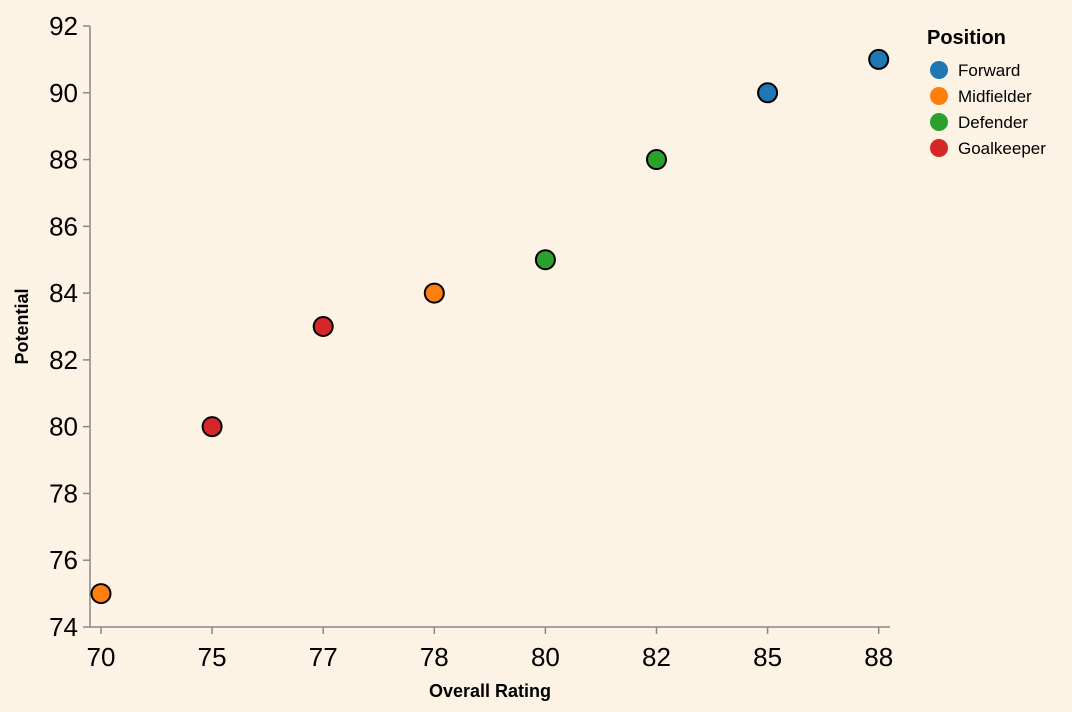 The height and width of the screenshot is (712, 1072). What do you see at coordinates (101, 657) in the screenshot?
I see `x-tick-label: 70` at bounding box center [101, 657].